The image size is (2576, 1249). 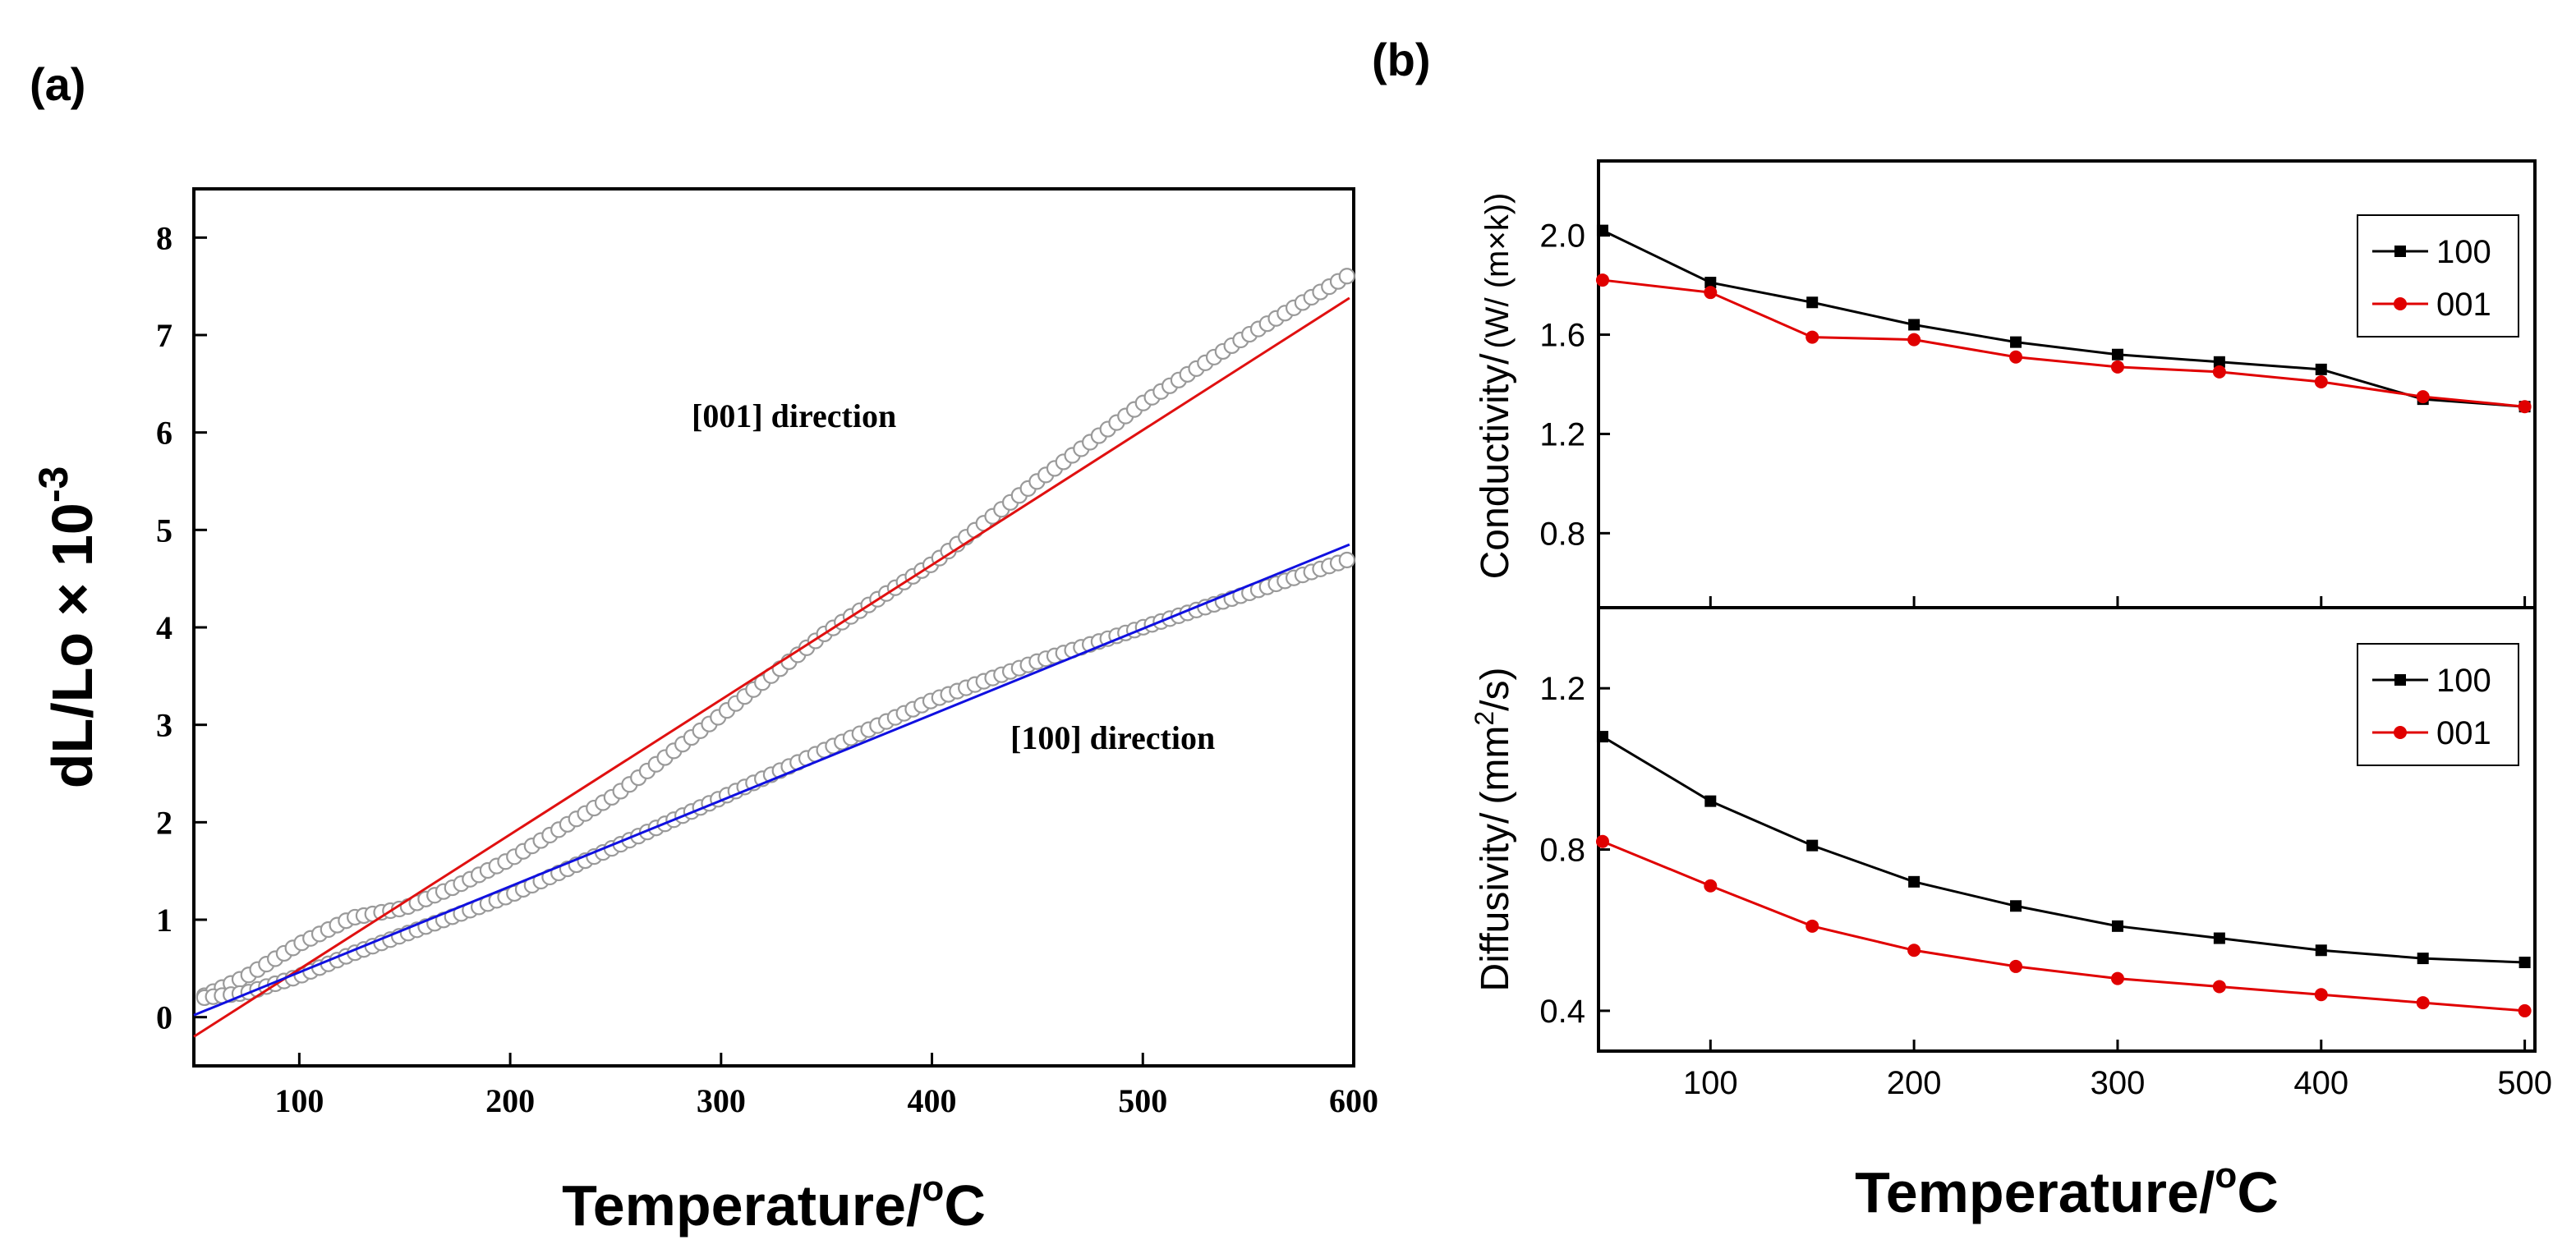 I want to click on plot-a-xlabel-sup: o, so click(x=933, y=1189).